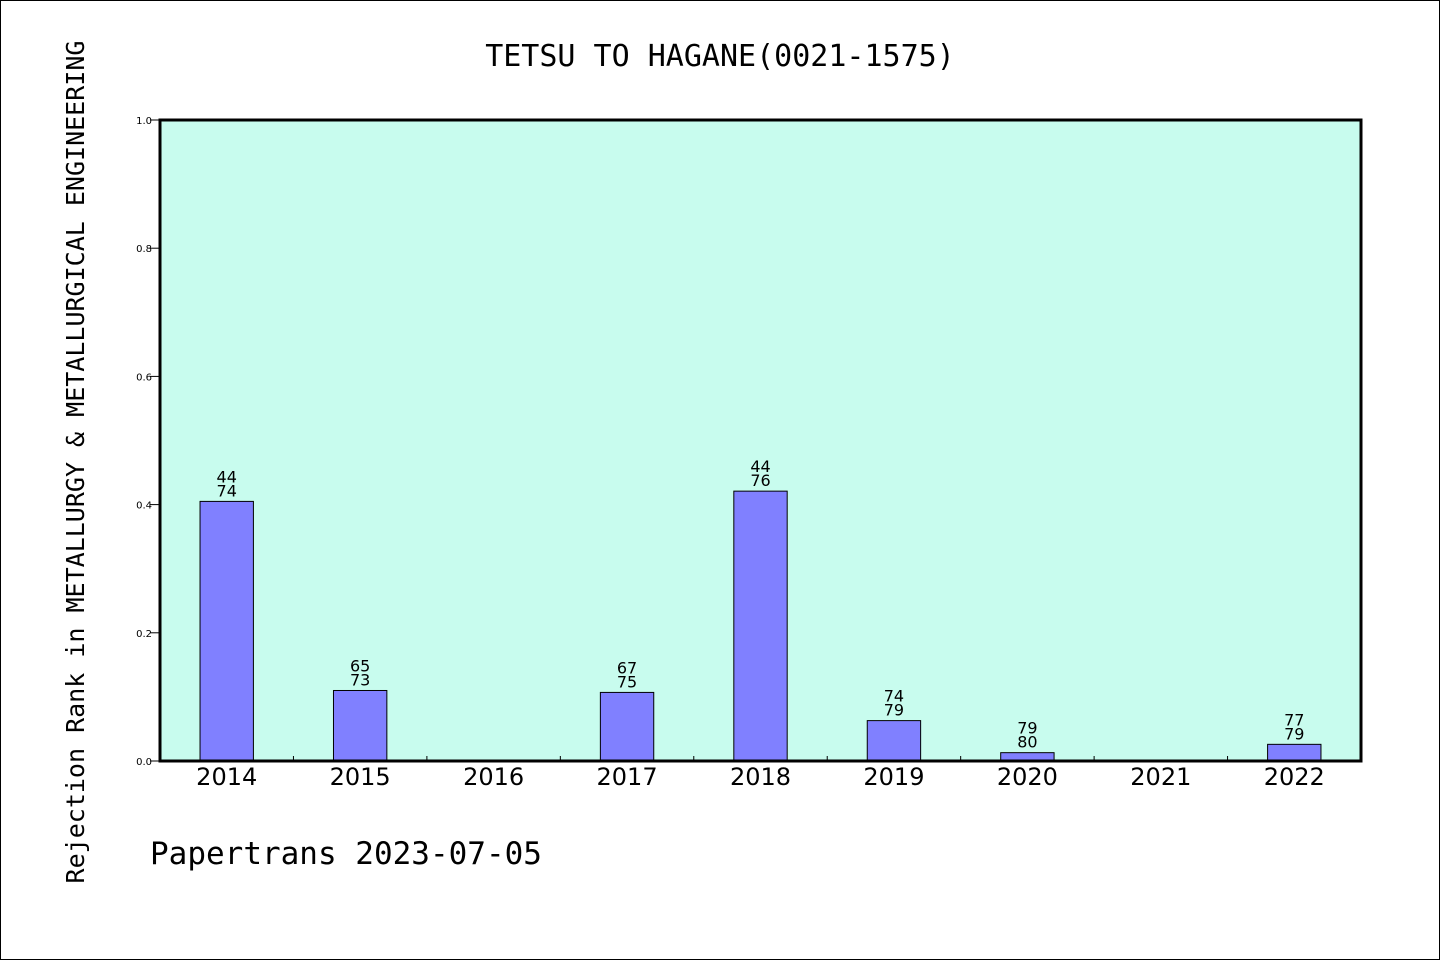 This screenshot has width=1440, height=960. Describe the element at coordinates (760, 777) in the screenshot. I see `x-tick-label: 2018` at that location.